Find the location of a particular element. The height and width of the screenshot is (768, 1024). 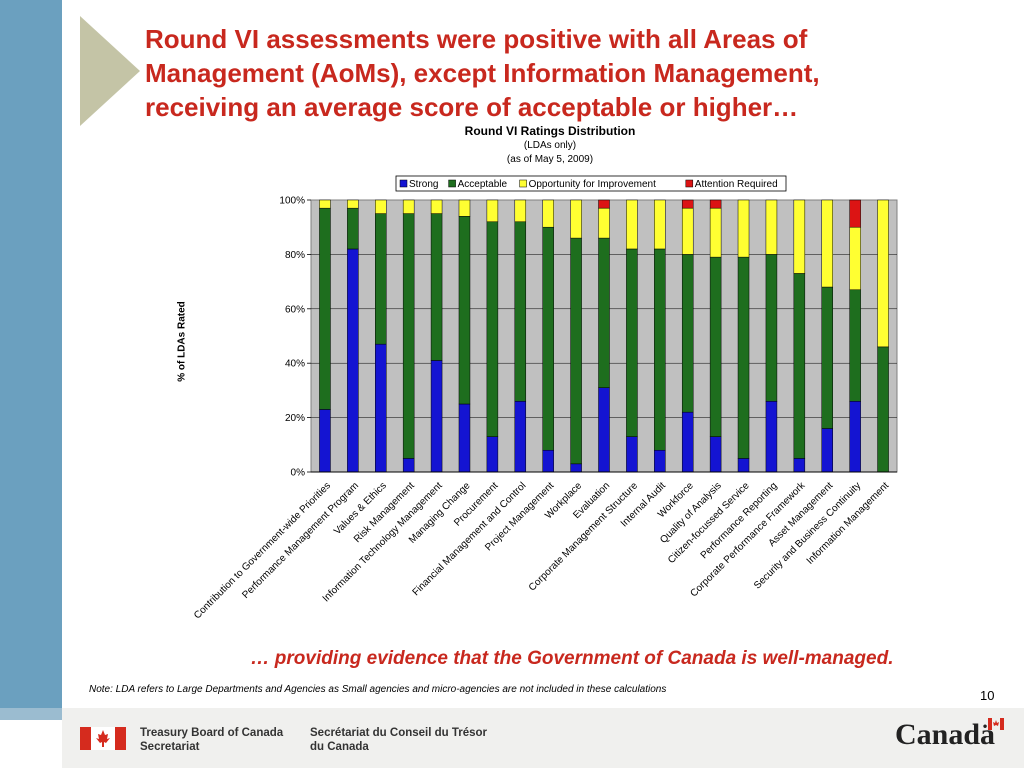

footer-en-line1: Treasury Board of Canada is located at coordinates (212, 733).